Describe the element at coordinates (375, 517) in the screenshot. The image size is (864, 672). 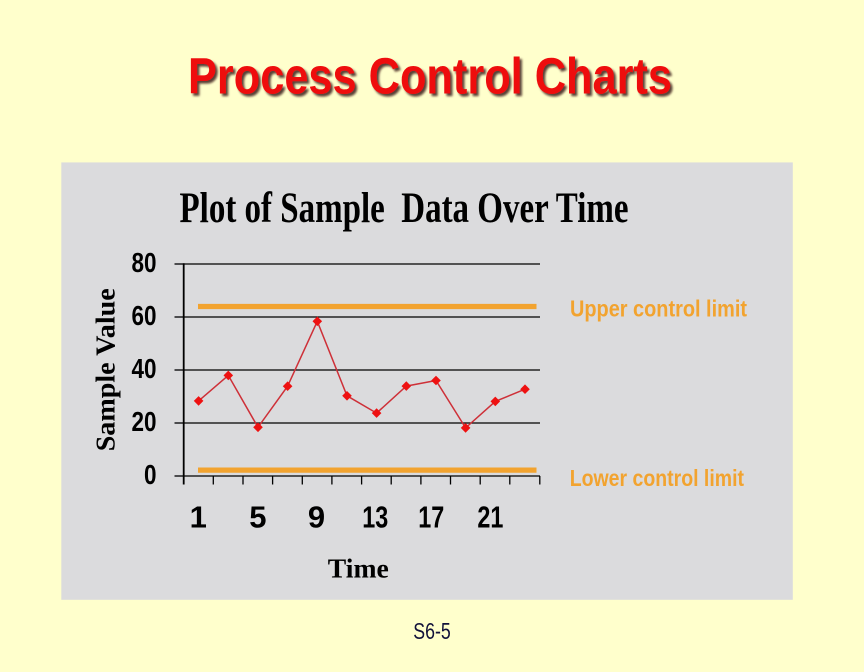
I see `svg-text: 13` at that location.